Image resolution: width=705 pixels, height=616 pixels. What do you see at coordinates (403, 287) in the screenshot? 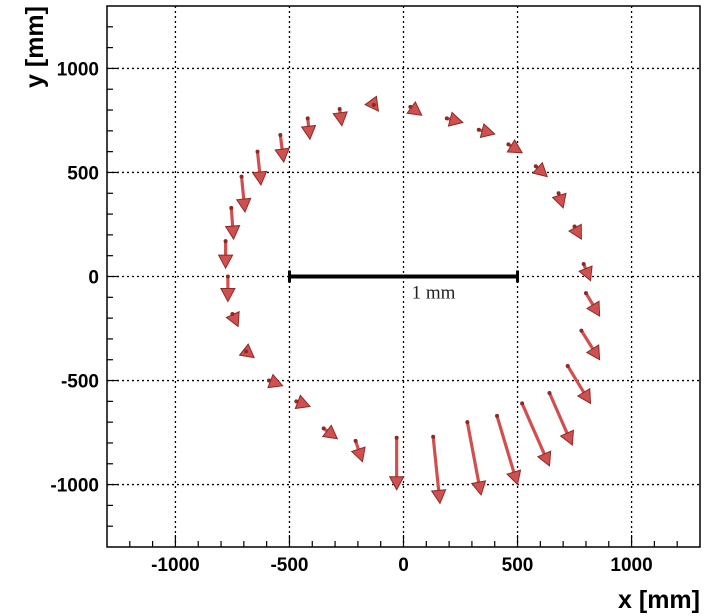
I see `scale-bar-group: 1 mm` at bounding box center [403, 287].